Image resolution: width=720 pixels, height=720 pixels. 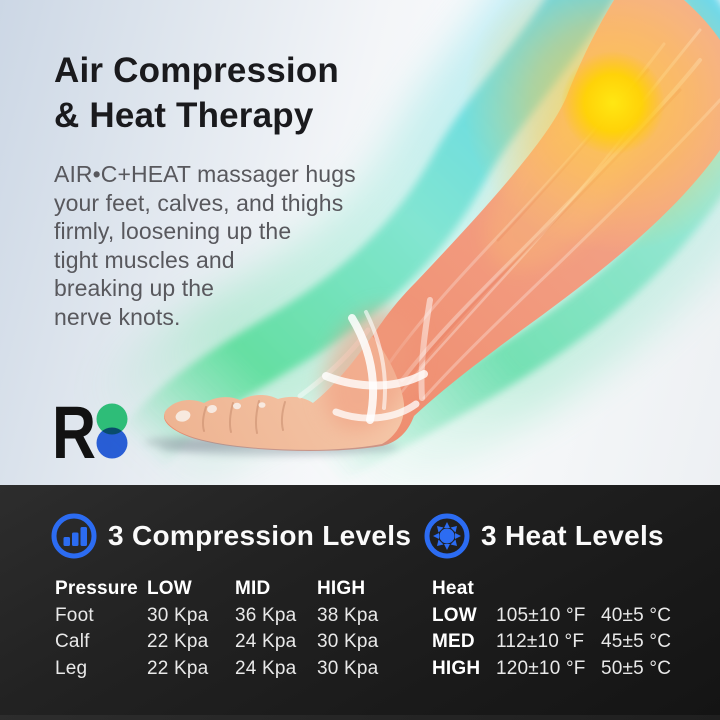 What do you see at coordinates (71, 669) in the screenshot?
I see `row-label-leg: Leg` at bounding box center [71, 669].